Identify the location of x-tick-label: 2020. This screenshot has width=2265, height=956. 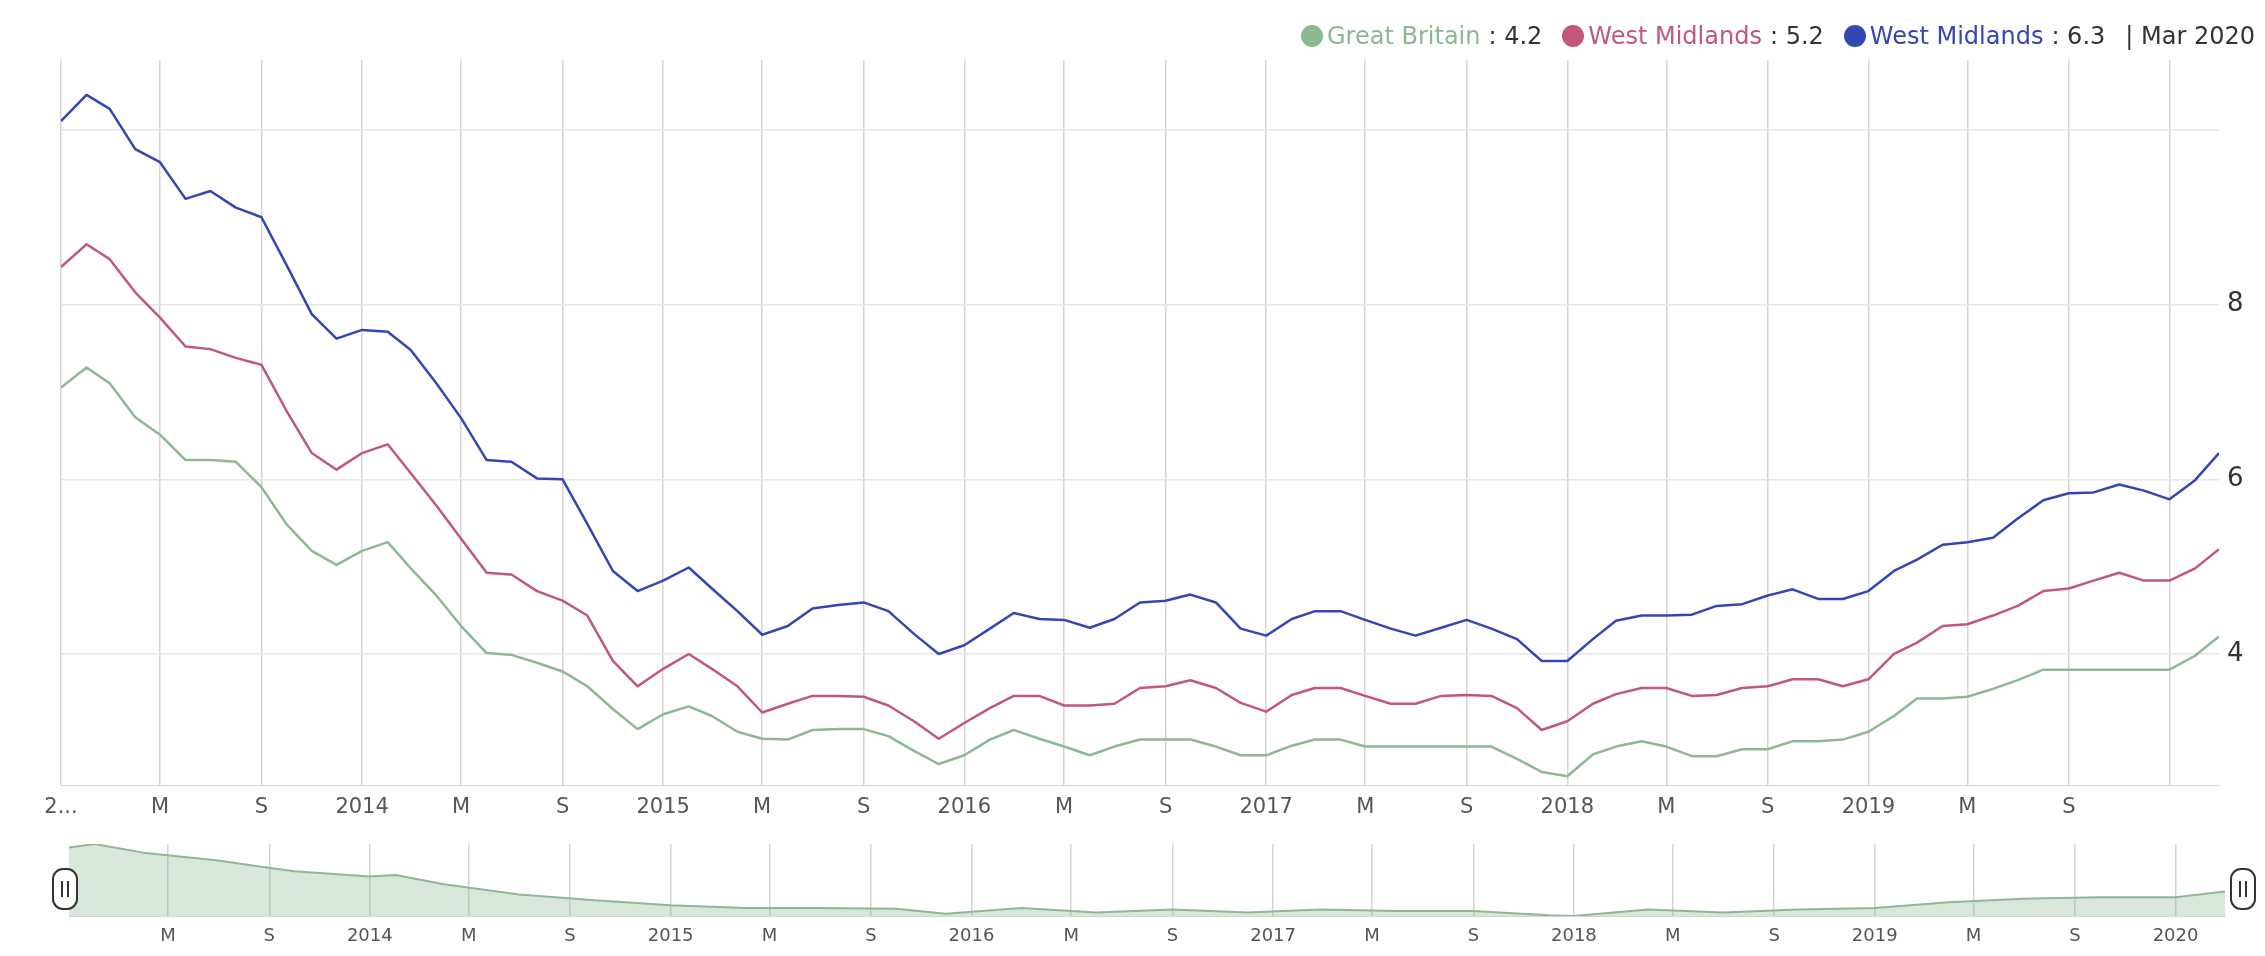
(2175, 935).